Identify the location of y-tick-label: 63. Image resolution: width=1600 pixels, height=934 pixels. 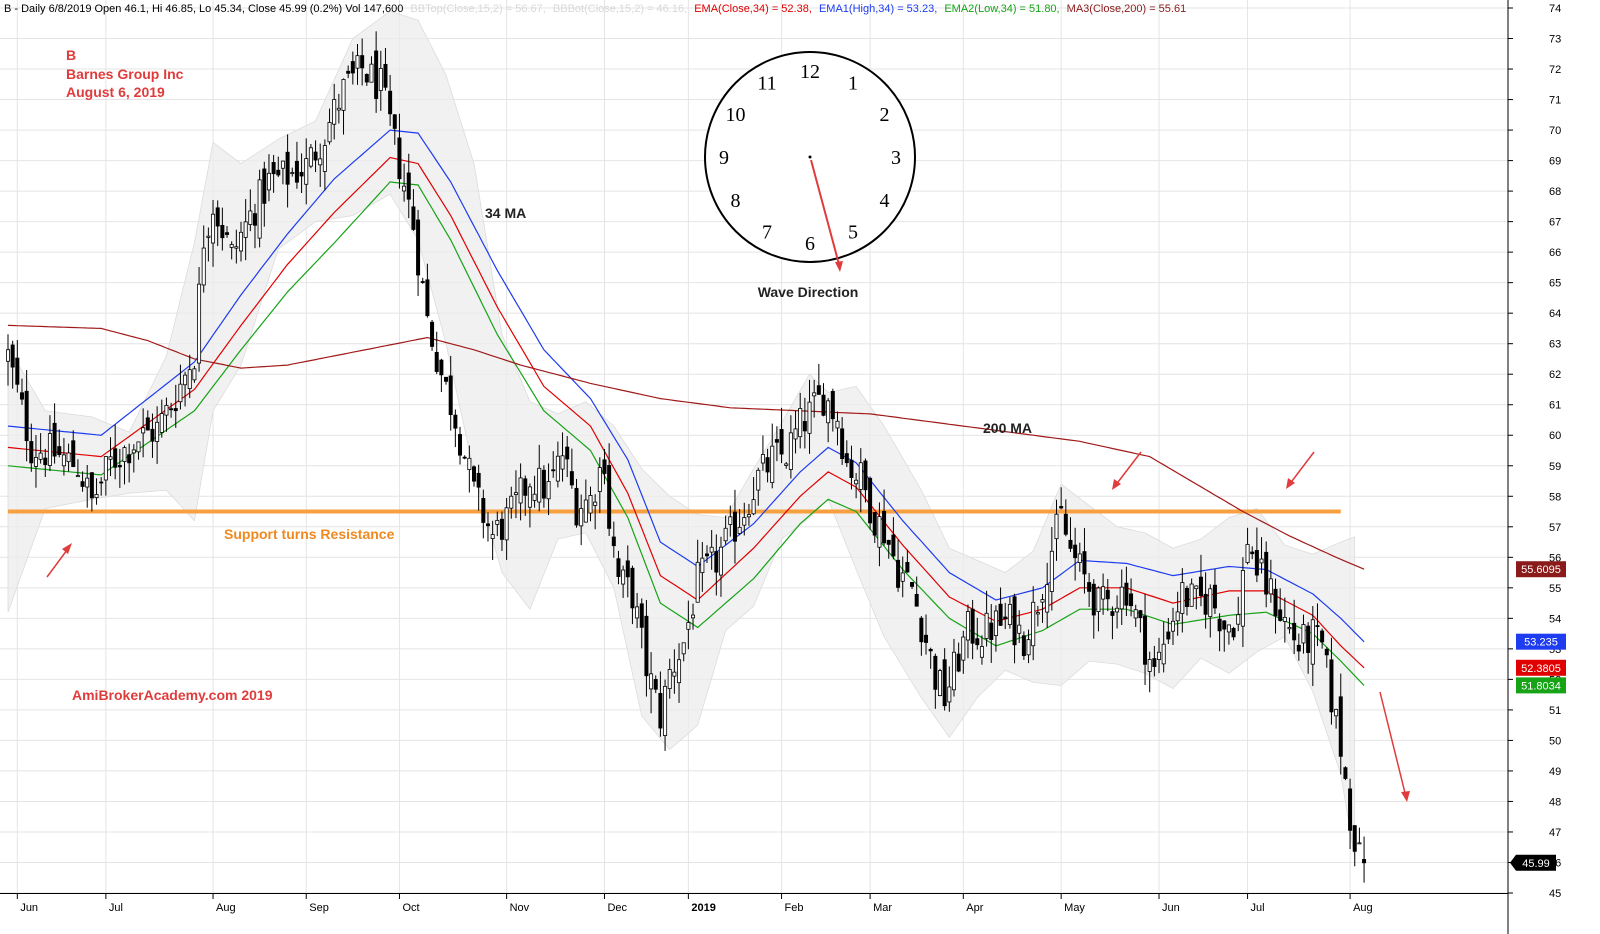
(1555, 345).